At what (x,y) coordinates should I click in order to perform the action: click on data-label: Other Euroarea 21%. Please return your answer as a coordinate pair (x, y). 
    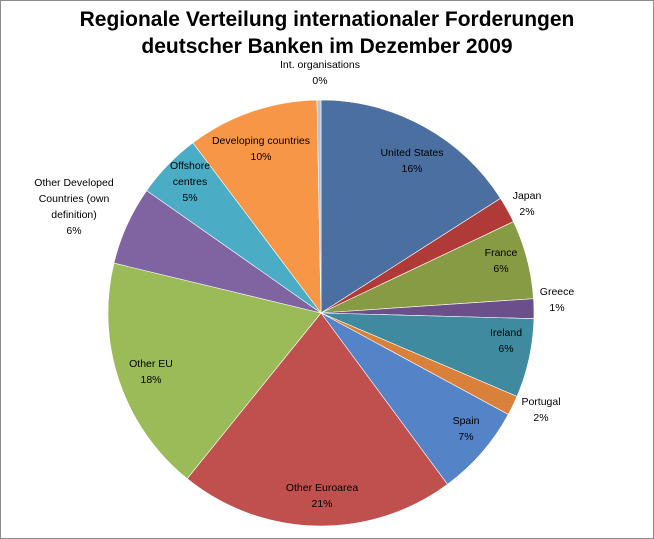
    Looking at the image, I should click on (322, 496).